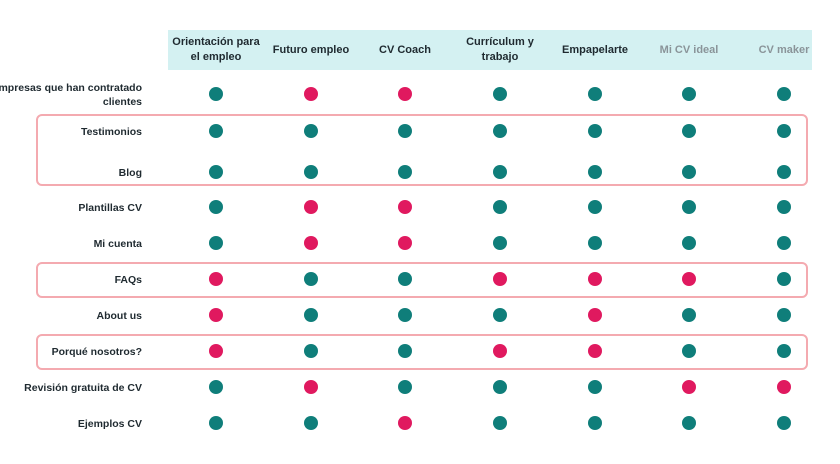 The image size is (840, 464). What do you see at coordinates (422, 150) in the screenshot?
I see `highlight-group-testimonios-blog` at bounding box center [422, 150].